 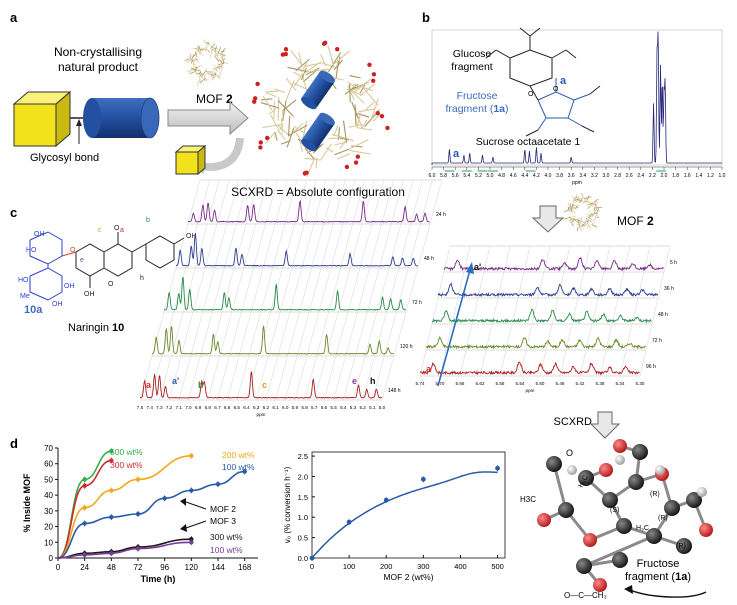 I want to click on tick-label: 5.66, so click(x=460, y=383).